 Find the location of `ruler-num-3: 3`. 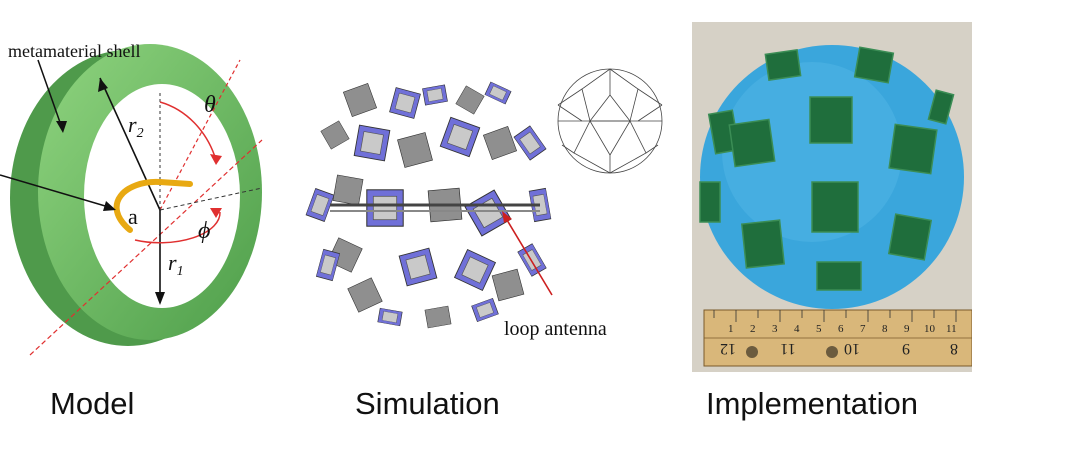

ruler-num-3: 3 is located at coordinates (775, 329).